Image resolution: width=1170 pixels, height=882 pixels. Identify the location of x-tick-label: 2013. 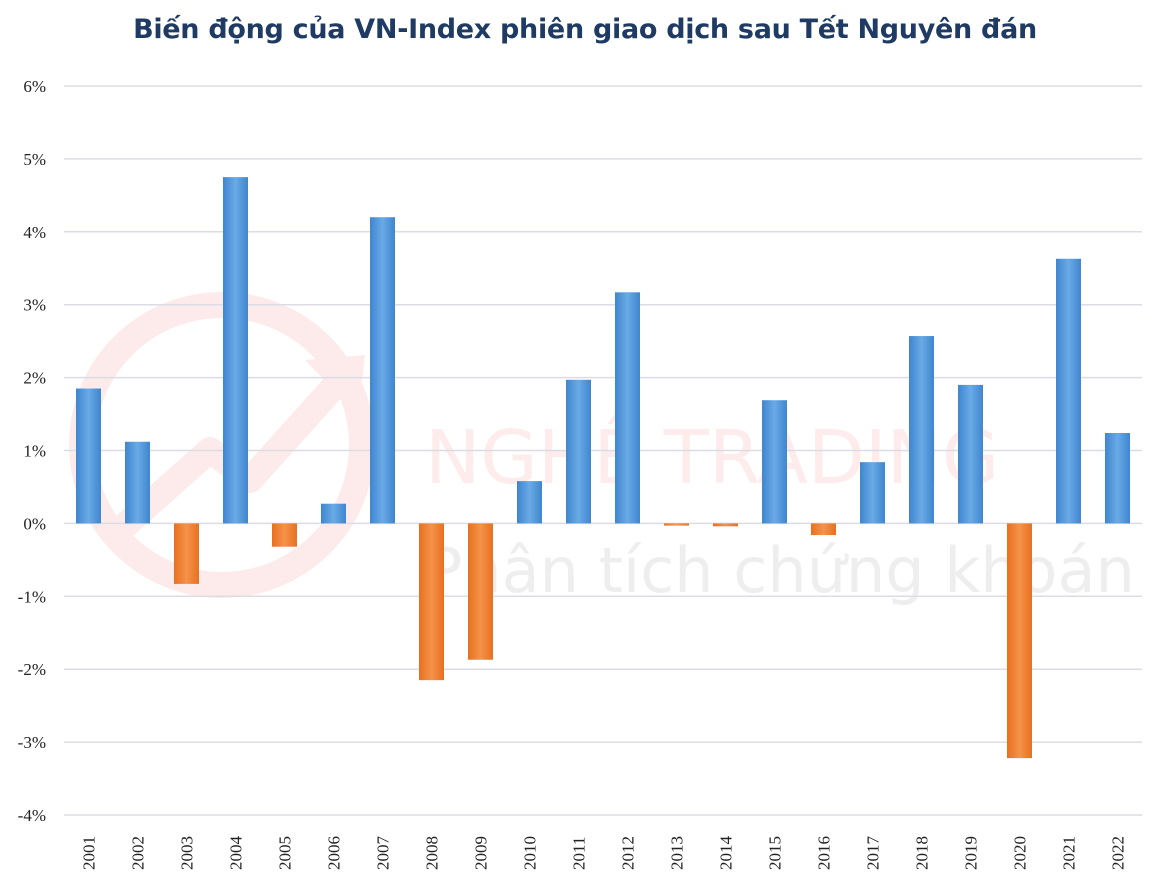
(677, 853).